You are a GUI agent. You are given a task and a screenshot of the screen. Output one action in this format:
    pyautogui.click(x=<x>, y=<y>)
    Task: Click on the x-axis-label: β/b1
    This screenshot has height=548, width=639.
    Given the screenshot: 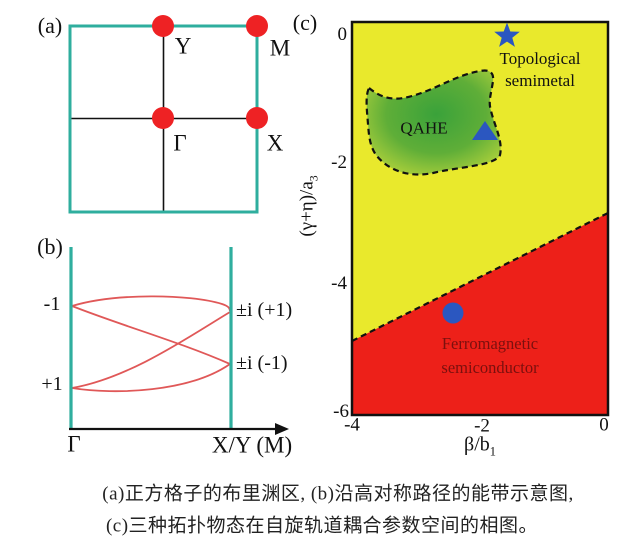 What is the action you would take?
    pyautogui.click(x=480, y=445)
    